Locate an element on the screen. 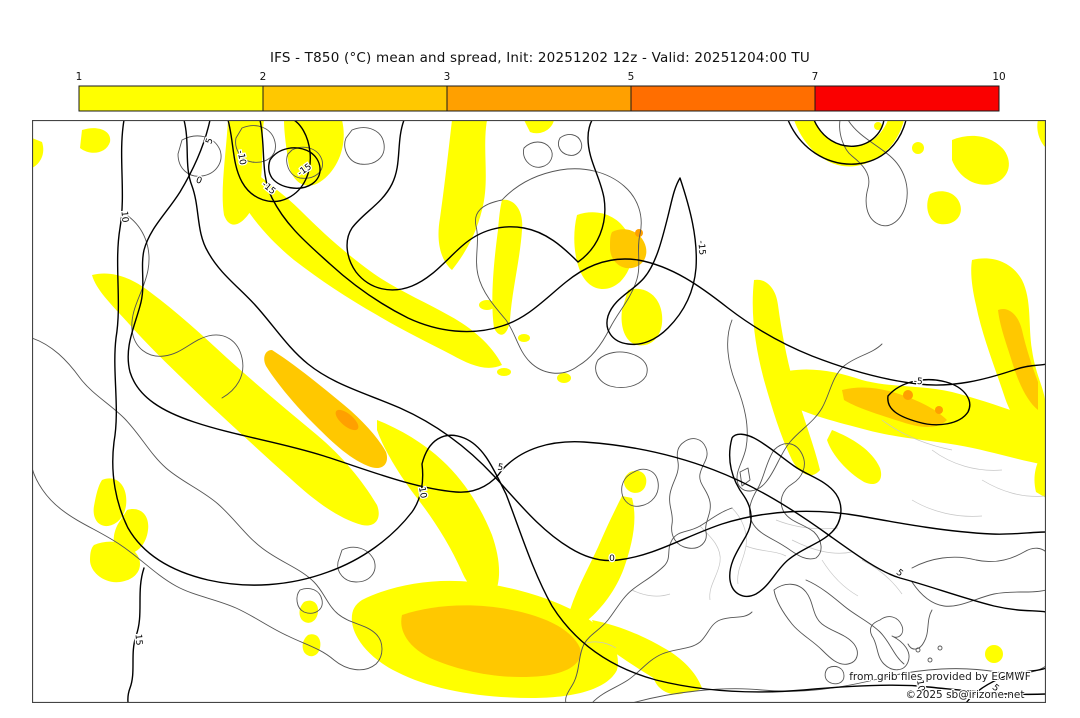 This screenshot has width=1080, height=718. colorbar-tick: 5 is located at coordinates (631, 77).